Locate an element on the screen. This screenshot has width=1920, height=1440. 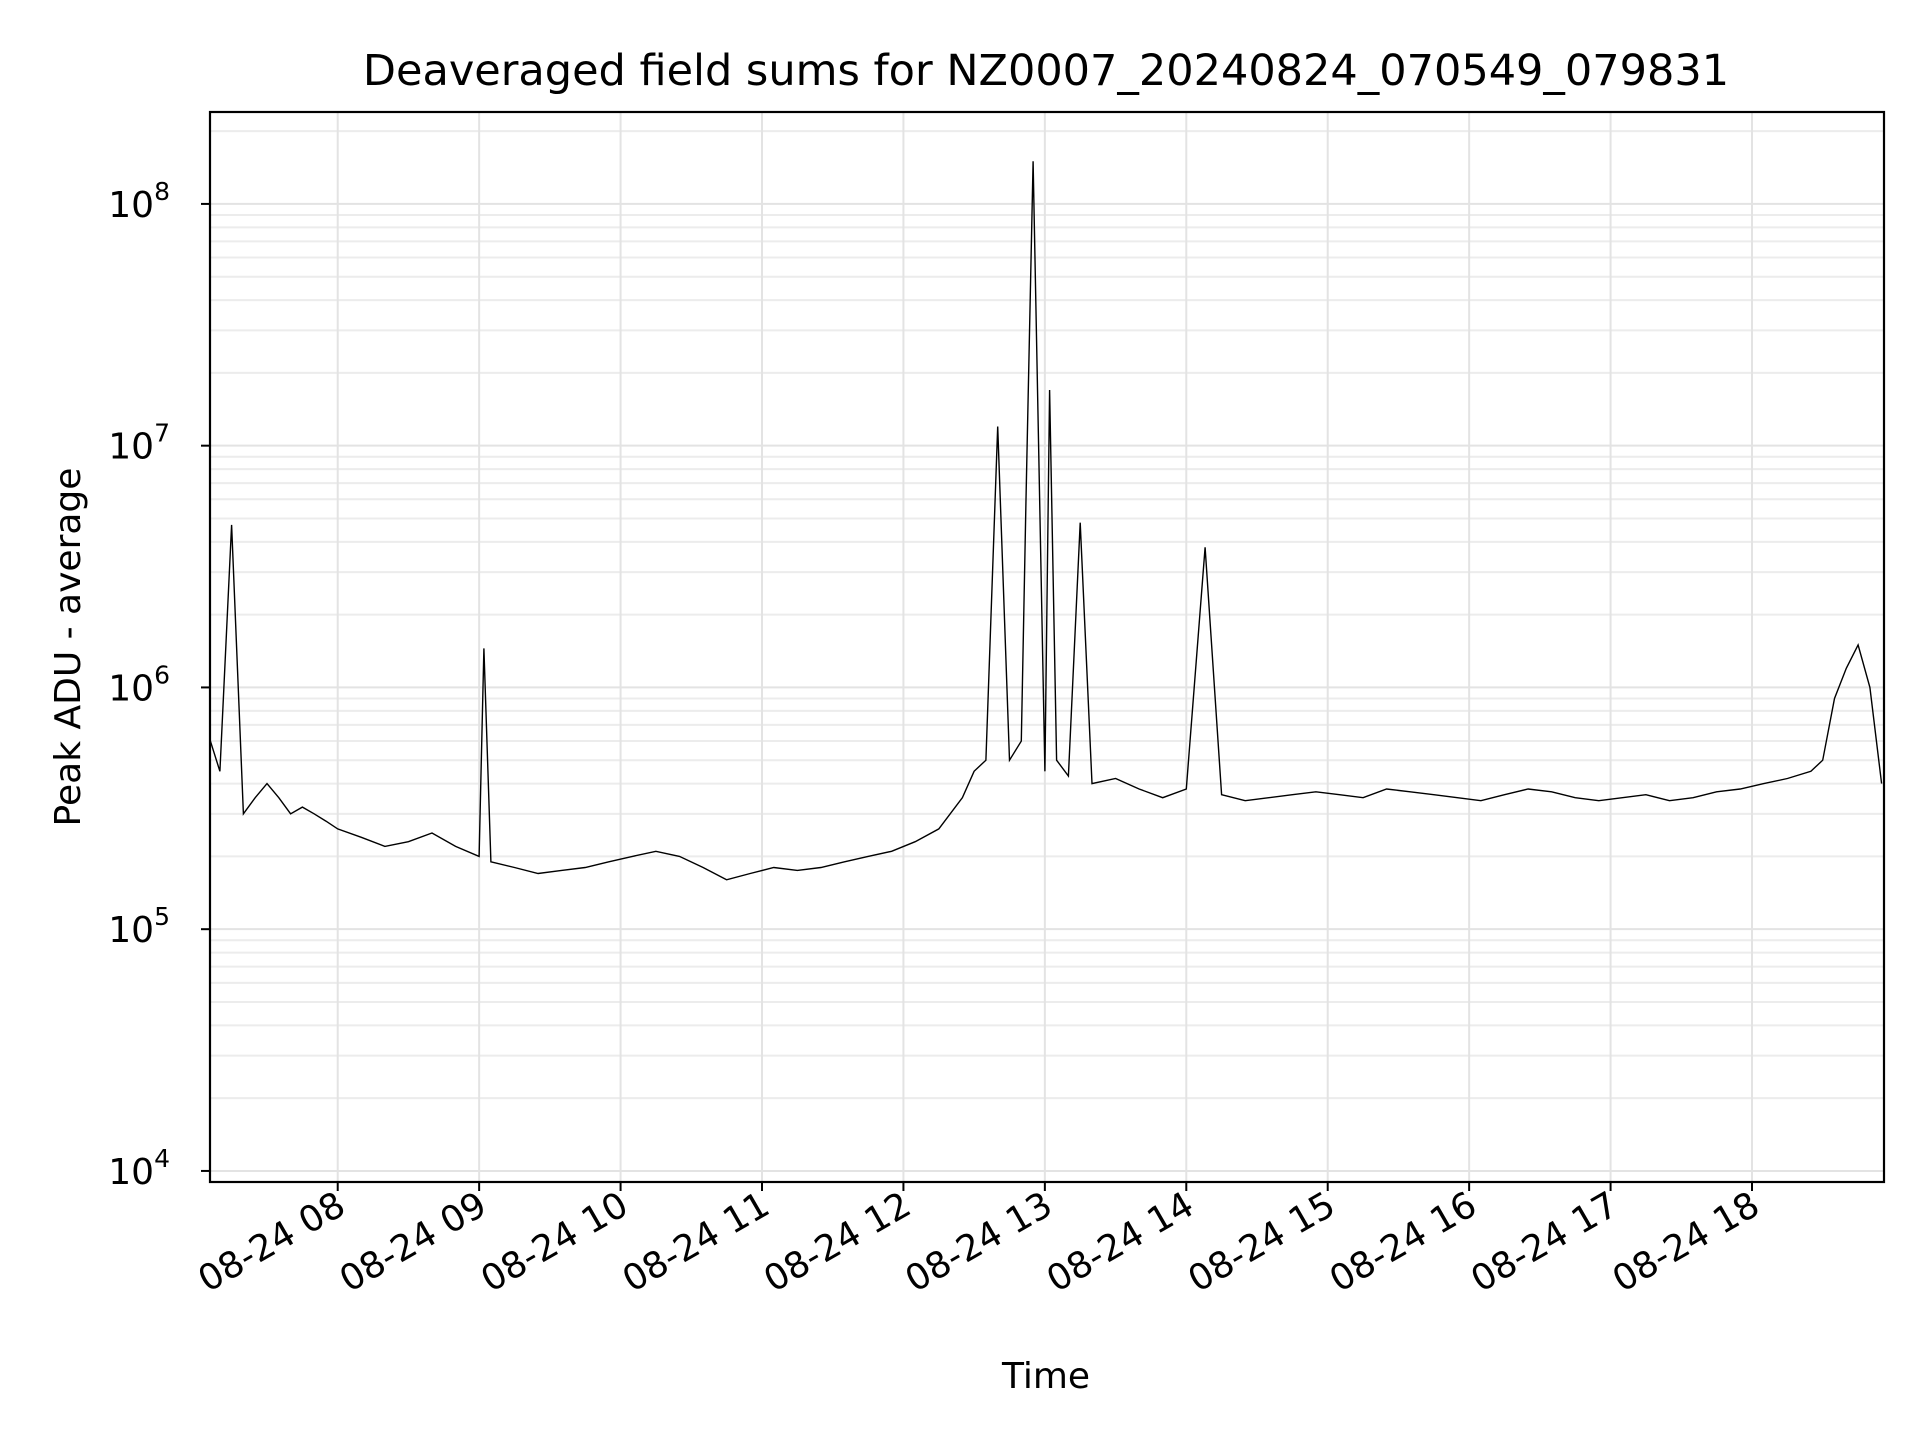
y-tick-exponent: 5 is located at coordinates (162, 916).